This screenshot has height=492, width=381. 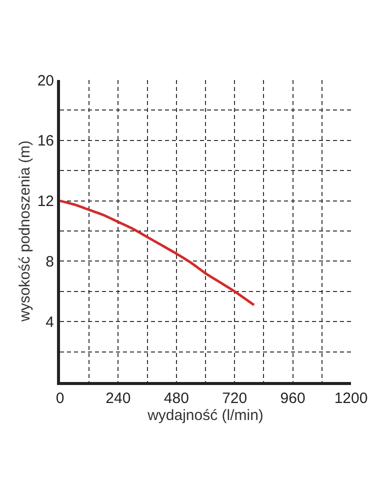 I want to click on y-tick-label: 16, so click(x=45, y=141).